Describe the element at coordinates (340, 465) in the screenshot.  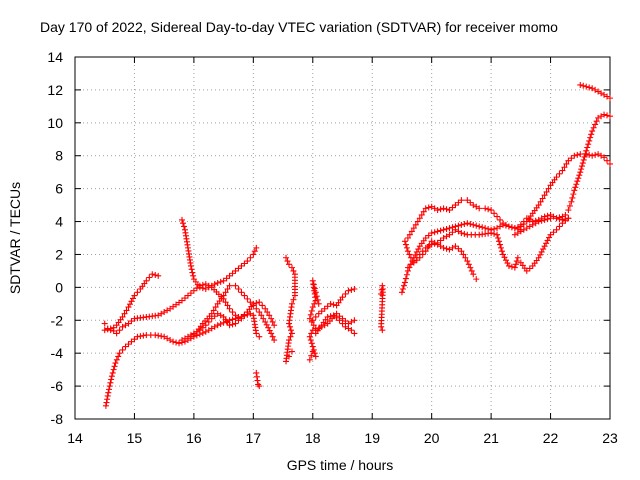
I see `x-axis-label: GPS time / hours` at that location.